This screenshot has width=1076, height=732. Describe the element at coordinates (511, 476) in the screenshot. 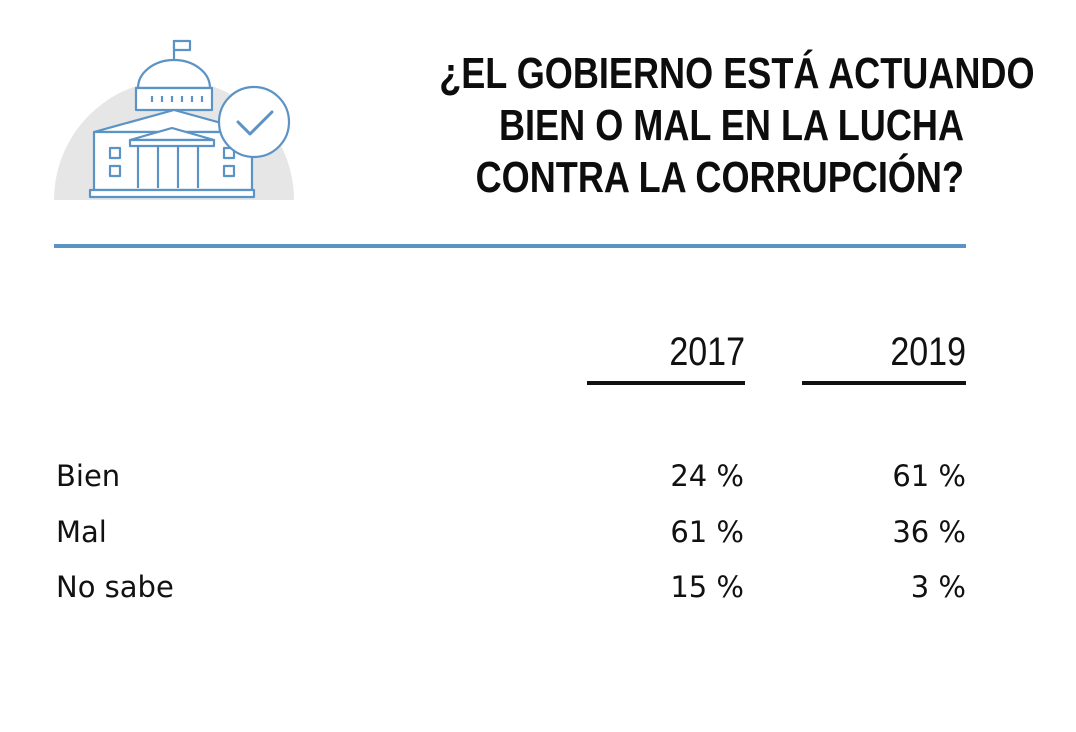

I see `table-row-bien: Bien 24 % 61 %` at that location.